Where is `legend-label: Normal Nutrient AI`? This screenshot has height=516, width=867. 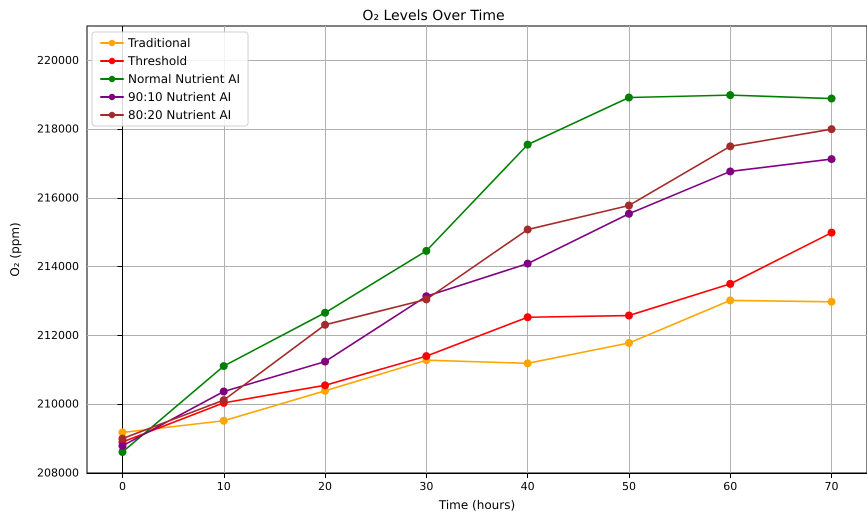
legend-label: Normal Nutrient AI is located at coordinates (184, 79).